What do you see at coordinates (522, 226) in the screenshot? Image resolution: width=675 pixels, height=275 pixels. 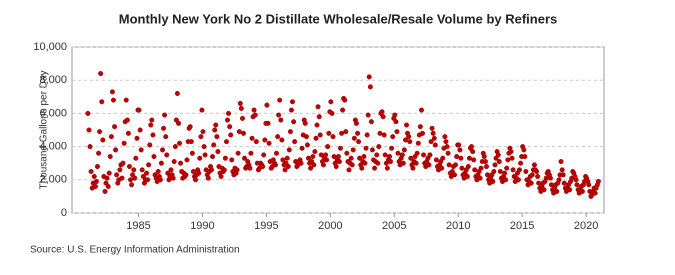 I see `x-tick-label: 2015` at bounding box center [522, 226].